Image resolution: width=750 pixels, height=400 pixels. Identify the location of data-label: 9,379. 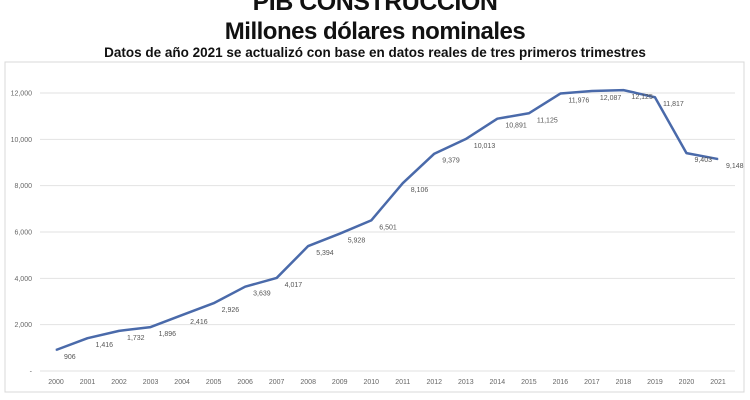
(451, 161).